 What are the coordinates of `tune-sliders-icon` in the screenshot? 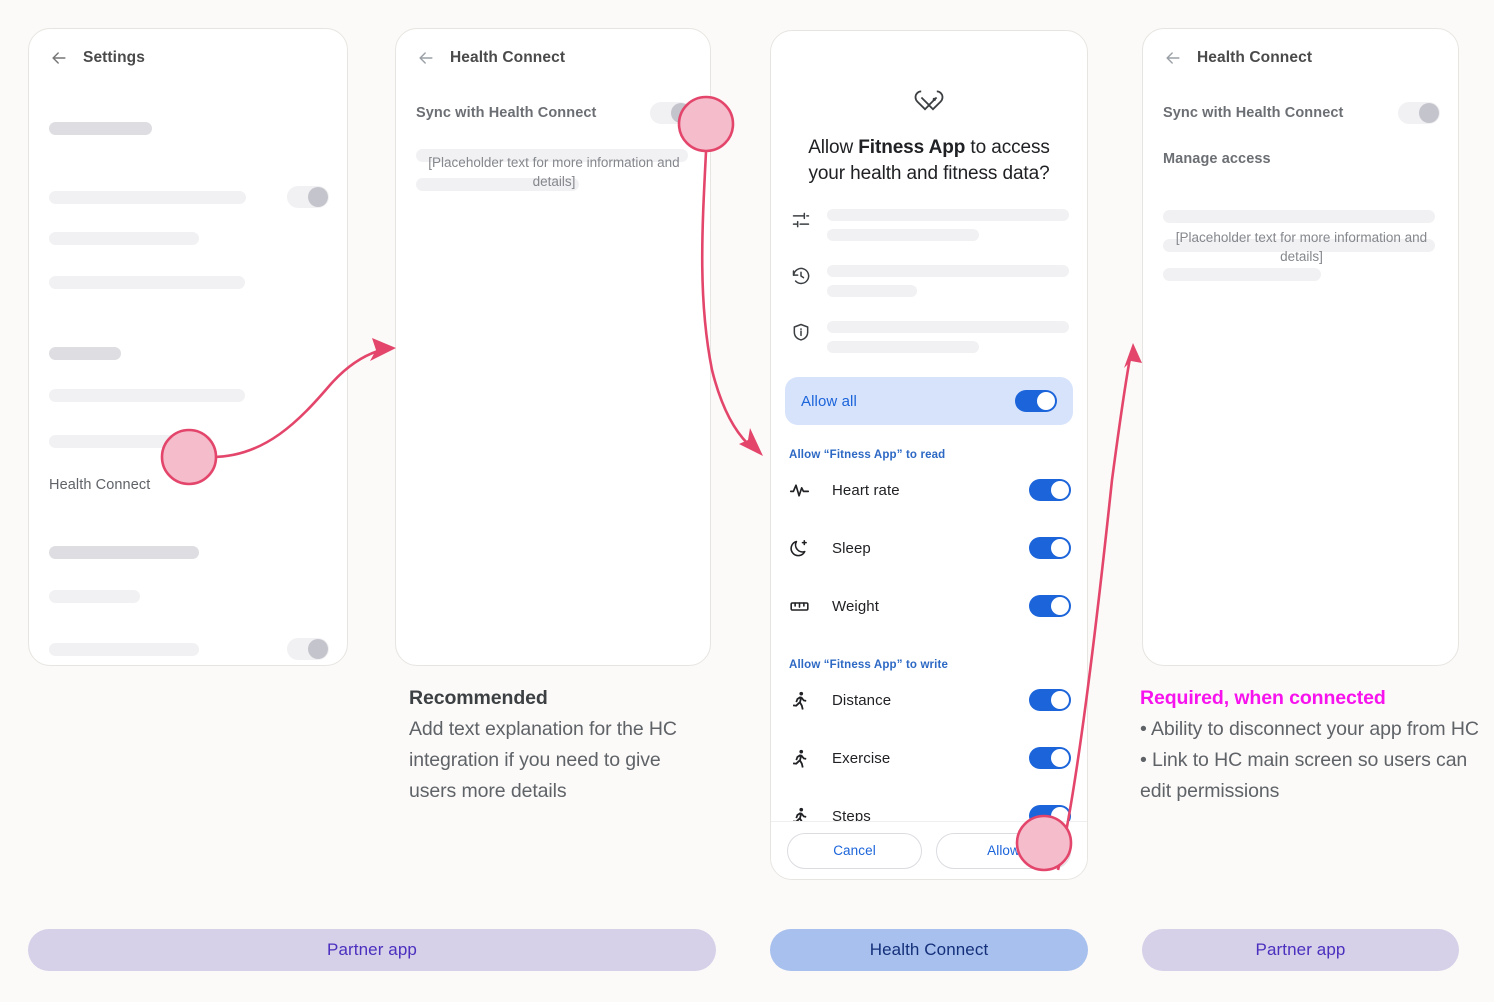 It's located at (801, 220).